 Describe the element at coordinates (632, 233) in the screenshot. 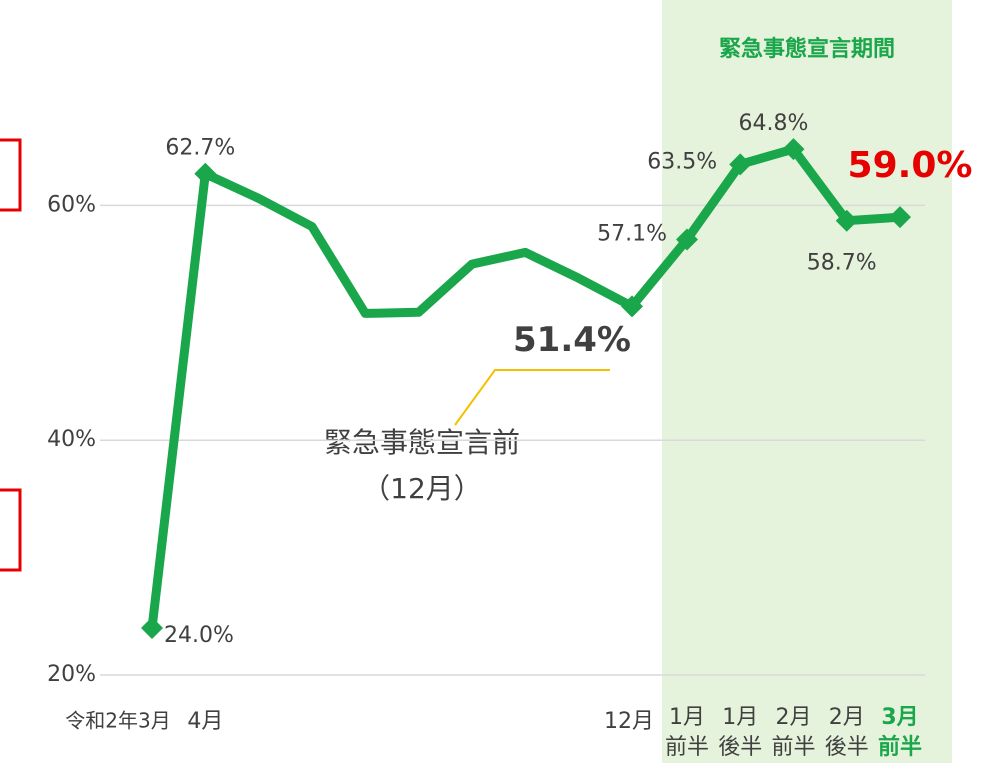

I see `value-label: 57.1%` at that location.